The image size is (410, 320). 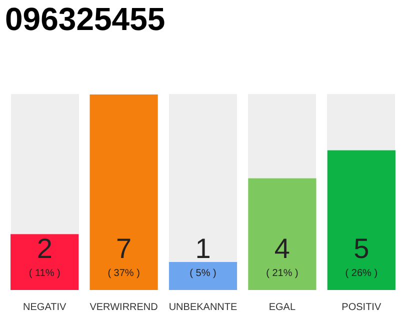 What do you see at coordinates (203, 307) in the screenshot?
I see `x-tick-label: UNBEKANNTE` at bounding box center [203, 307].